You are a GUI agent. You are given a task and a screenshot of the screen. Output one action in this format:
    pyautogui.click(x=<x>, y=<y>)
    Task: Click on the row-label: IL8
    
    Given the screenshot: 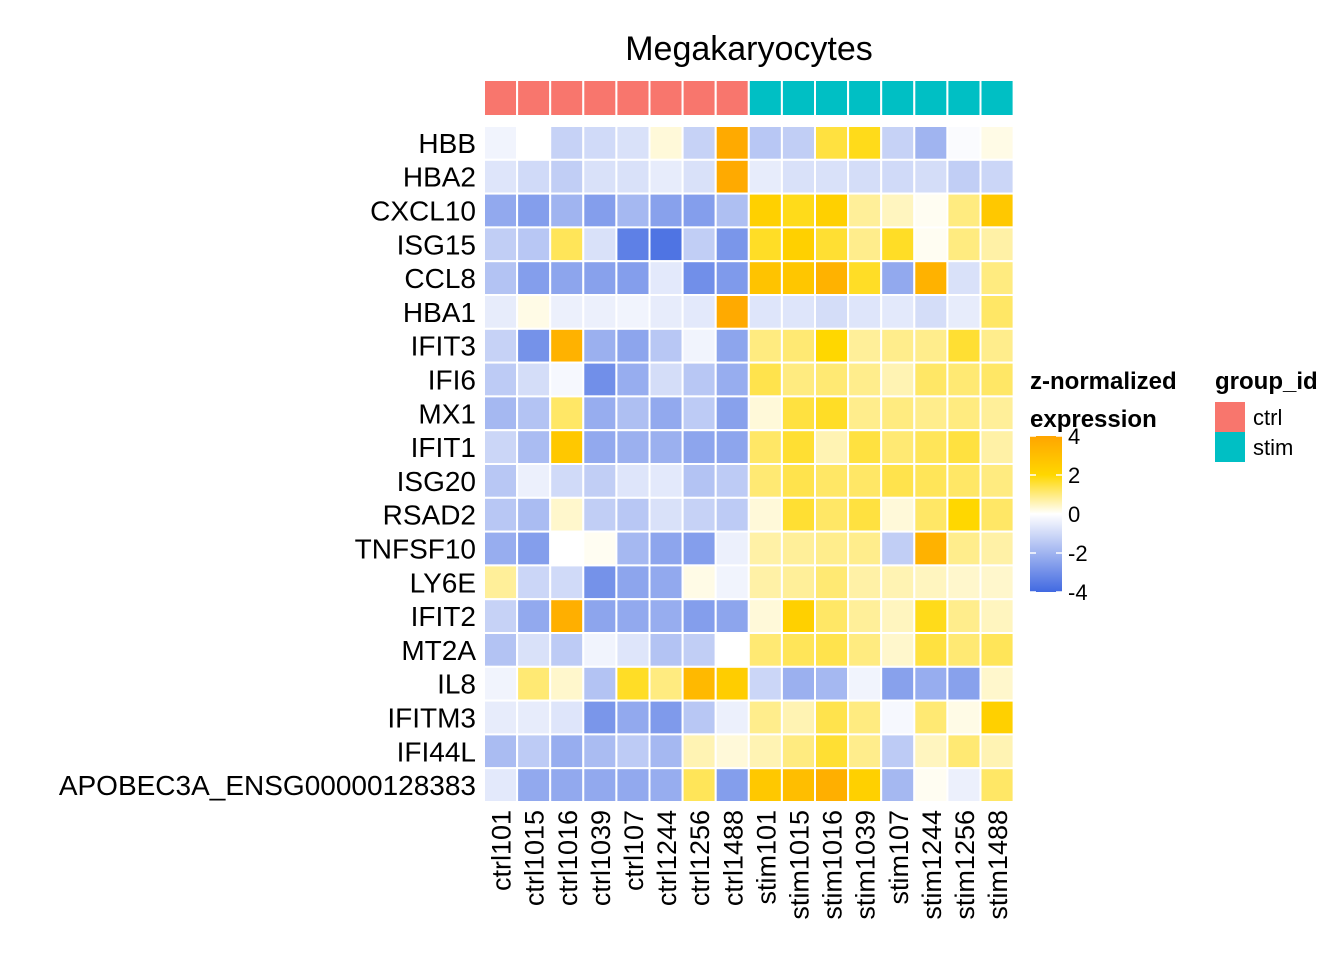 What is the action you would take?
    pyautogui.click(x=456, y=684)
    